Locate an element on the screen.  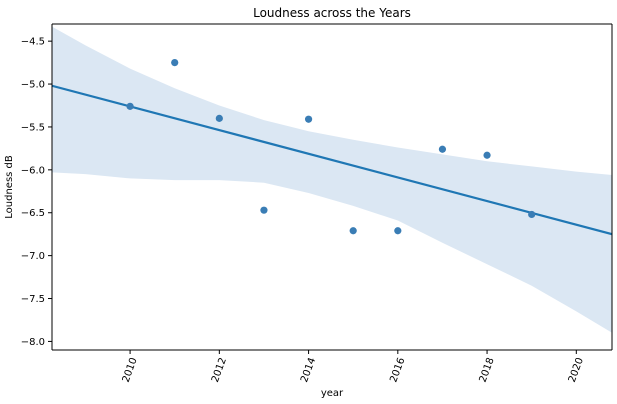
y-tick-label-6: −7.5 is located at coordinates (33, 299).